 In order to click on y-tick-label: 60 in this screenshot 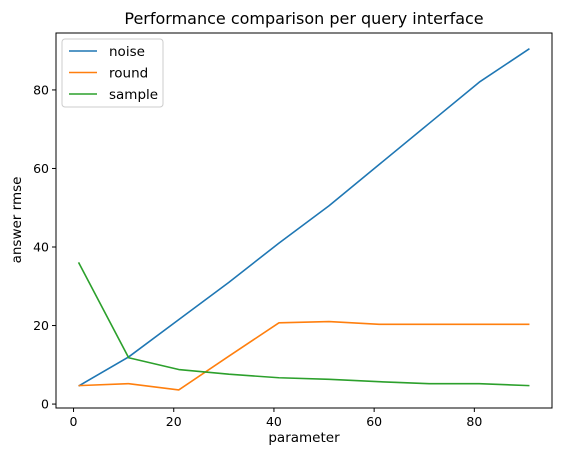, I will do `click(41, 168)`.